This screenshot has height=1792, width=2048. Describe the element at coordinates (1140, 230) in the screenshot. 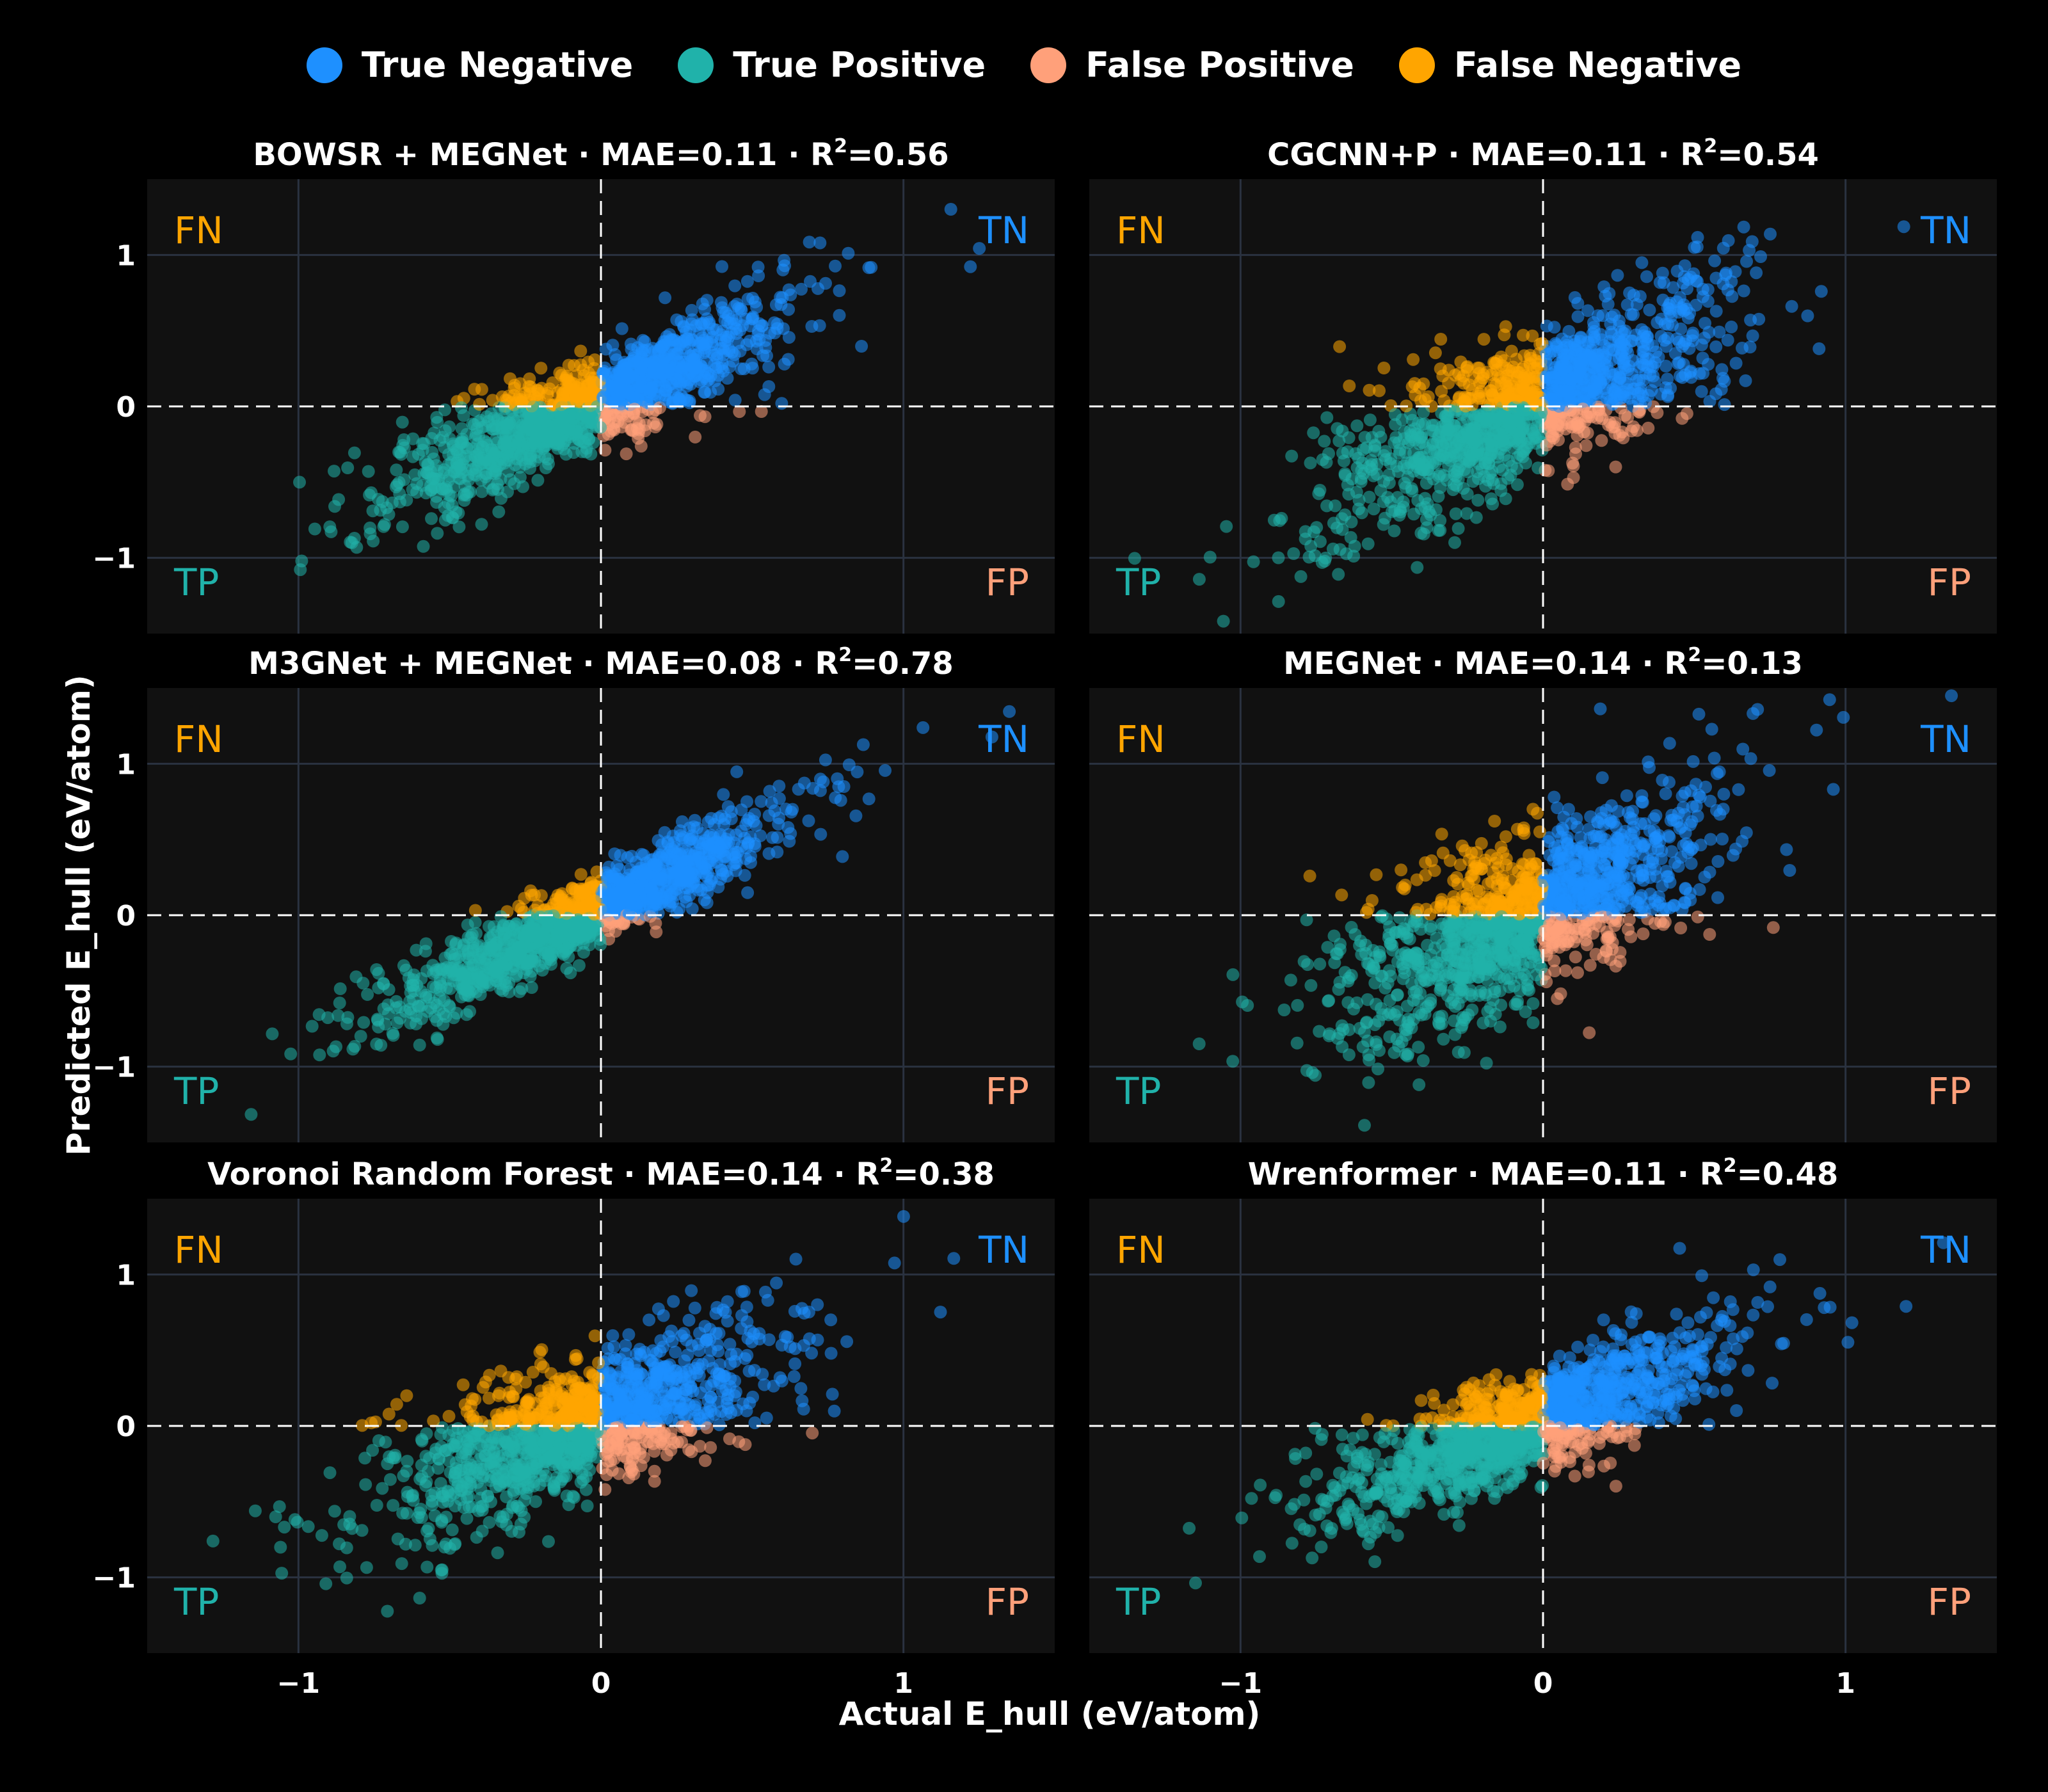

I see `quadrant-label-fn: FN` at that location.